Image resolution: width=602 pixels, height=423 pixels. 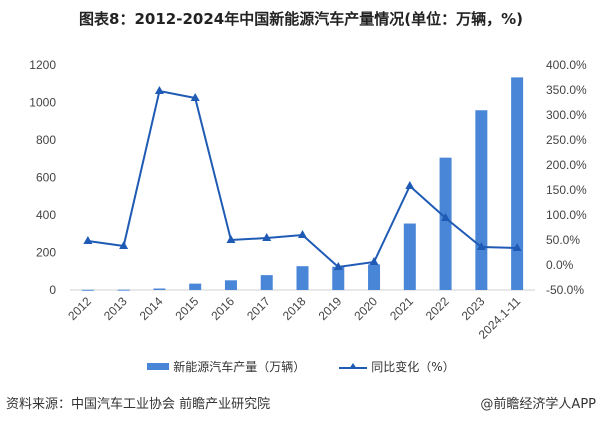 I want to click on right-axis-tick: 200.0%, so click(x=566, y=165).